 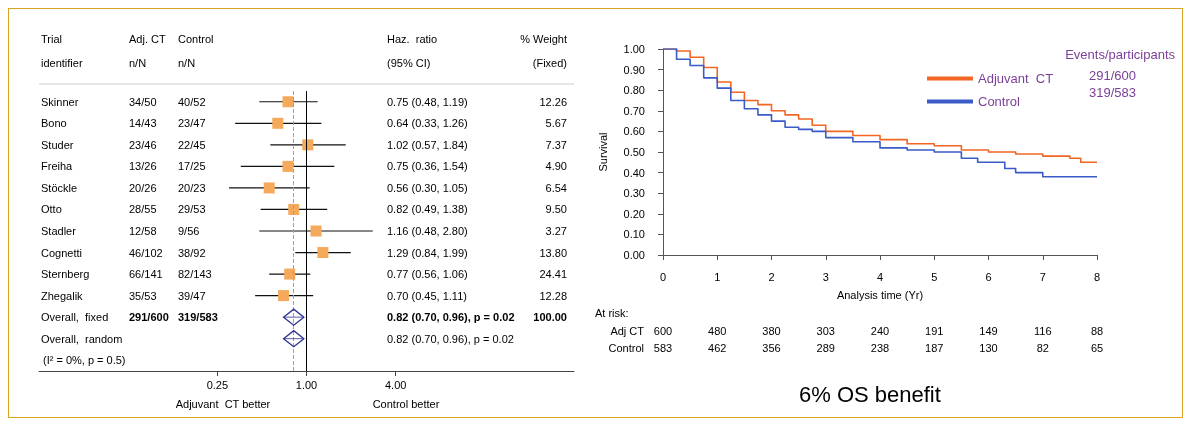 I want to click on annotation: 34/50, so click(x=143, y=101).